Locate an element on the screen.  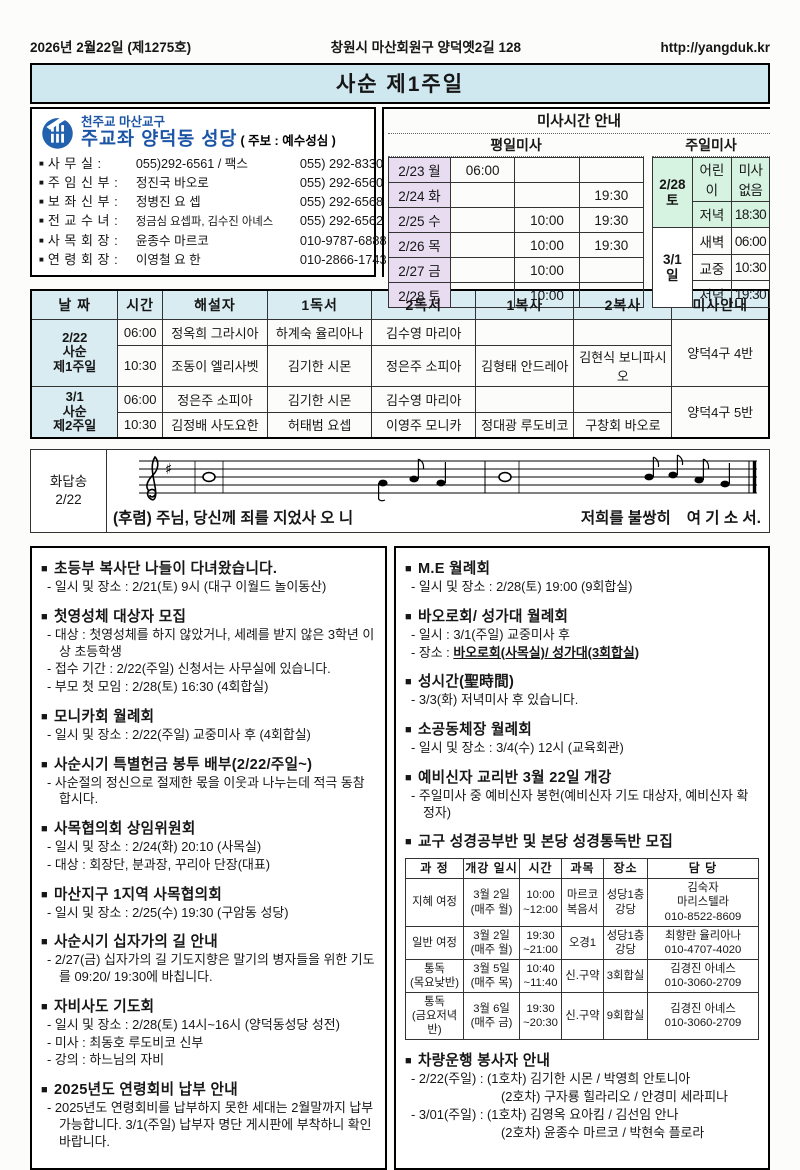
diocese-logo-icon is located at coordinates (57, 132).